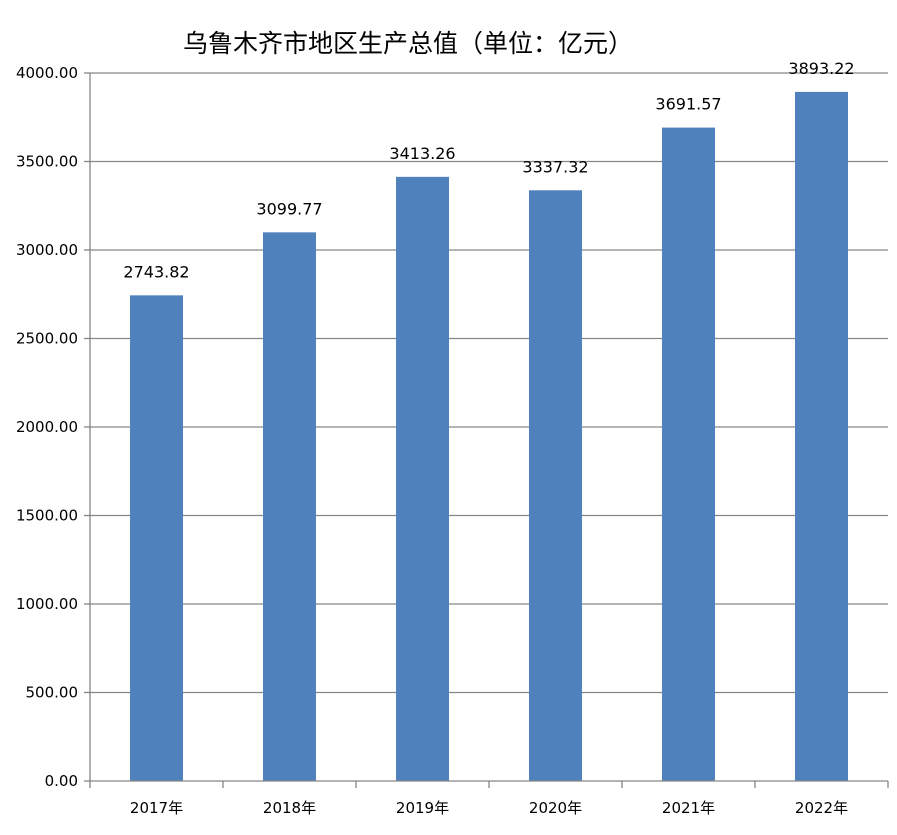 This screenshot has width=897, height=835. What do you see at coordinates (47, 250) in the screenshot?
I see `y-tick-label: 3000.00` at bounding box center [47, 250].